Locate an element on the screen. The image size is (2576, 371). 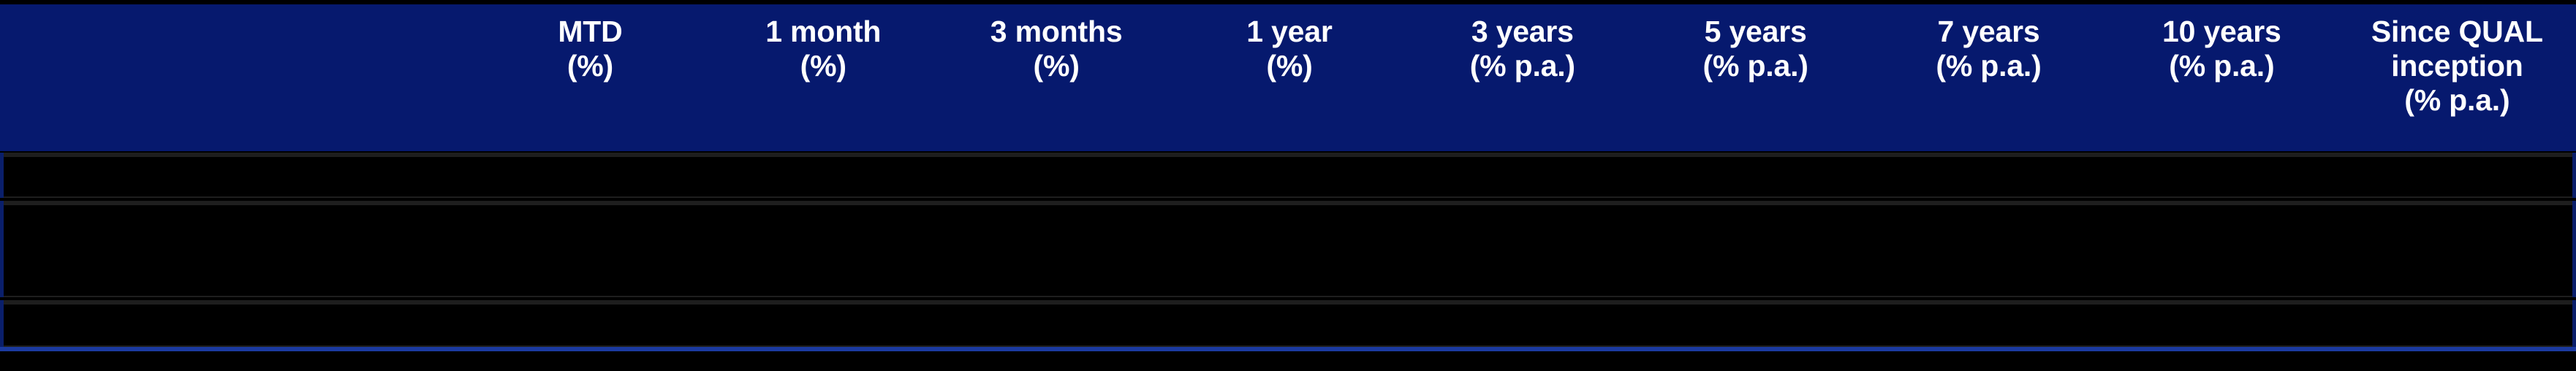
column-header-one-month-line1: 1 month is located at coordinates (823, 32).